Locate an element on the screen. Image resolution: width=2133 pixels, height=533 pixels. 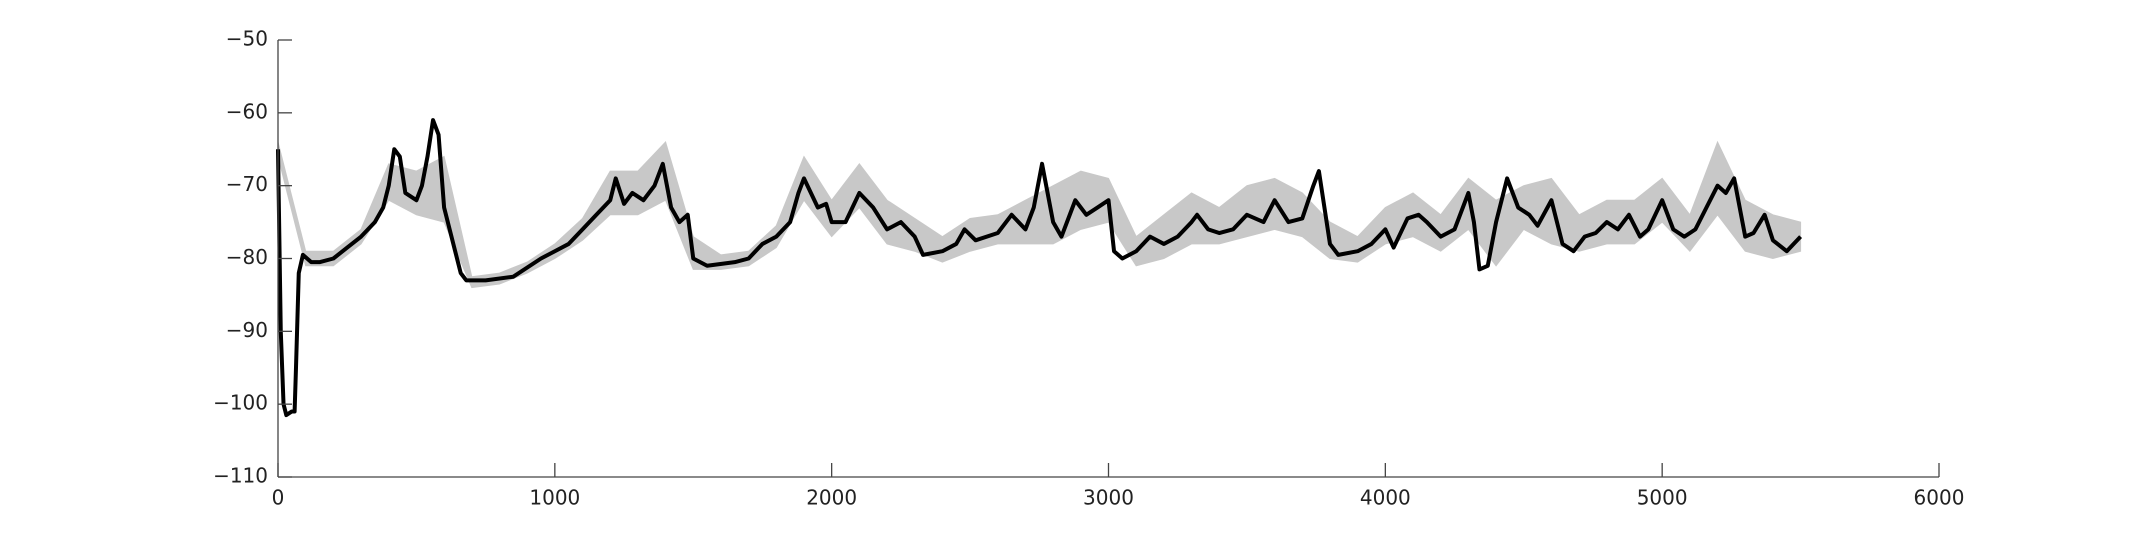
y-tick-label: −100 is located at coordinates (240, 403).